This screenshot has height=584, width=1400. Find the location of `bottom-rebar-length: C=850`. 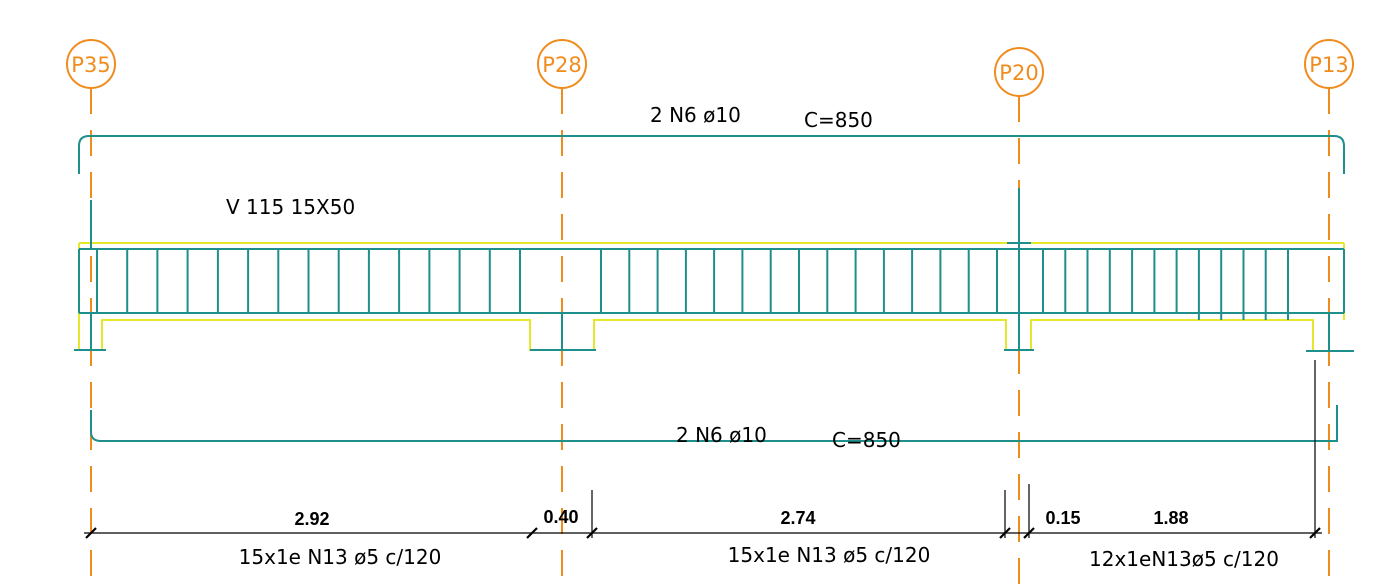

bottom-rebar-length: C=850 is located at coordinates (866, 440).